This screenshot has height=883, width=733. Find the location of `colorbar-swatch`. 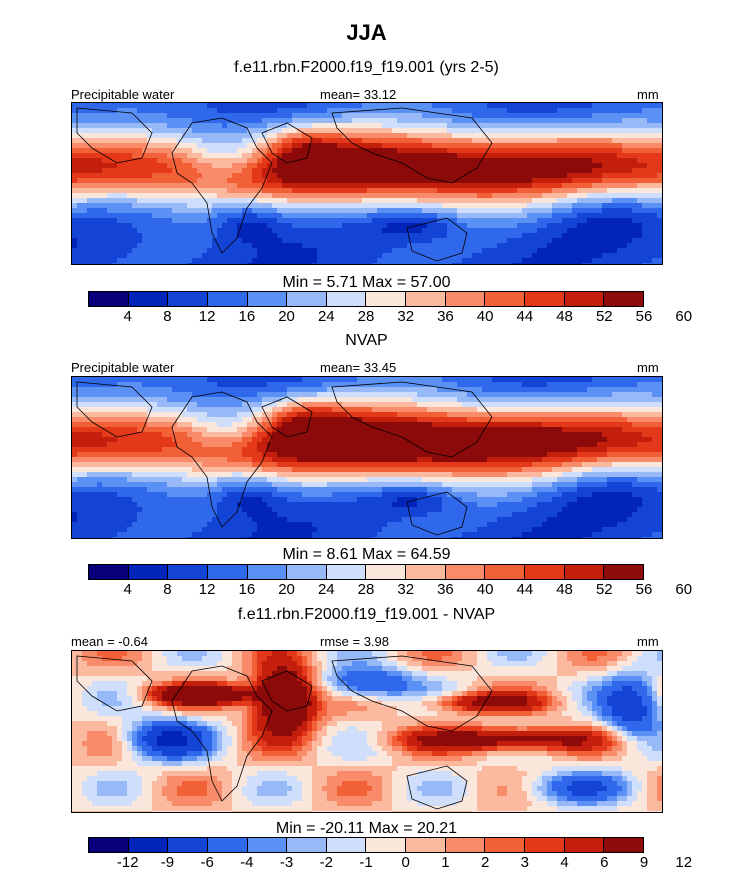

colorbar-swatch is located at coordinates (109, 299).